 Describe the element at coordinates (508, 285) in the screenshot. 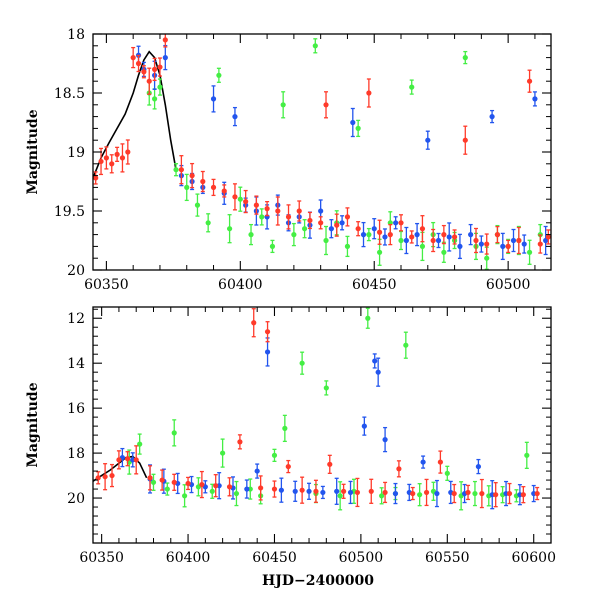

I see `x-tick-label: 60500` at that location.